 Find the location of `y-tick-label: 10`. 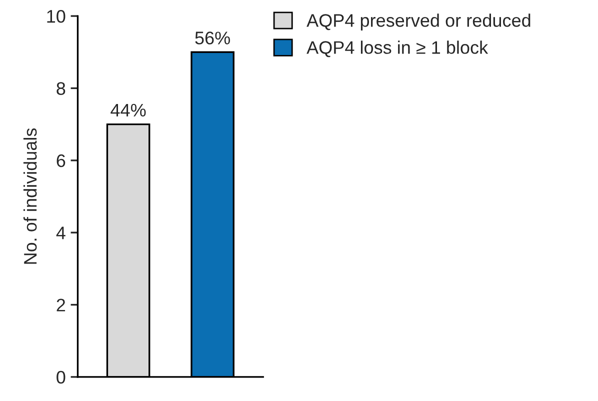

y-tick-label: 10 is located at coordinates (56, 16).